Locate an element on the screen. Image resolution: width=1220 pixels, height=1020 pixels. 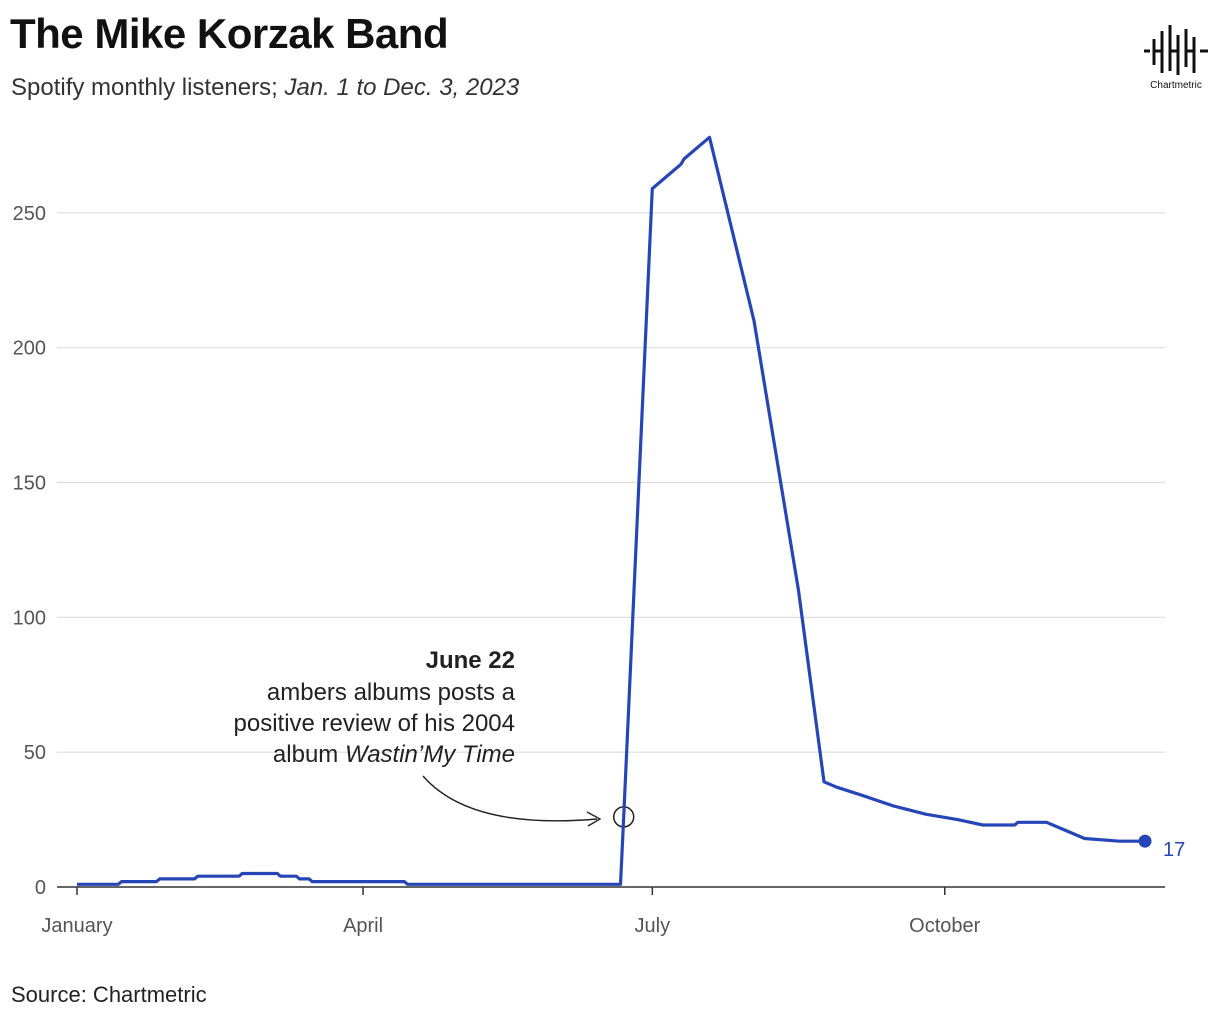
annotation-line: ambers albums posts a is located at coordinates (391, 692).